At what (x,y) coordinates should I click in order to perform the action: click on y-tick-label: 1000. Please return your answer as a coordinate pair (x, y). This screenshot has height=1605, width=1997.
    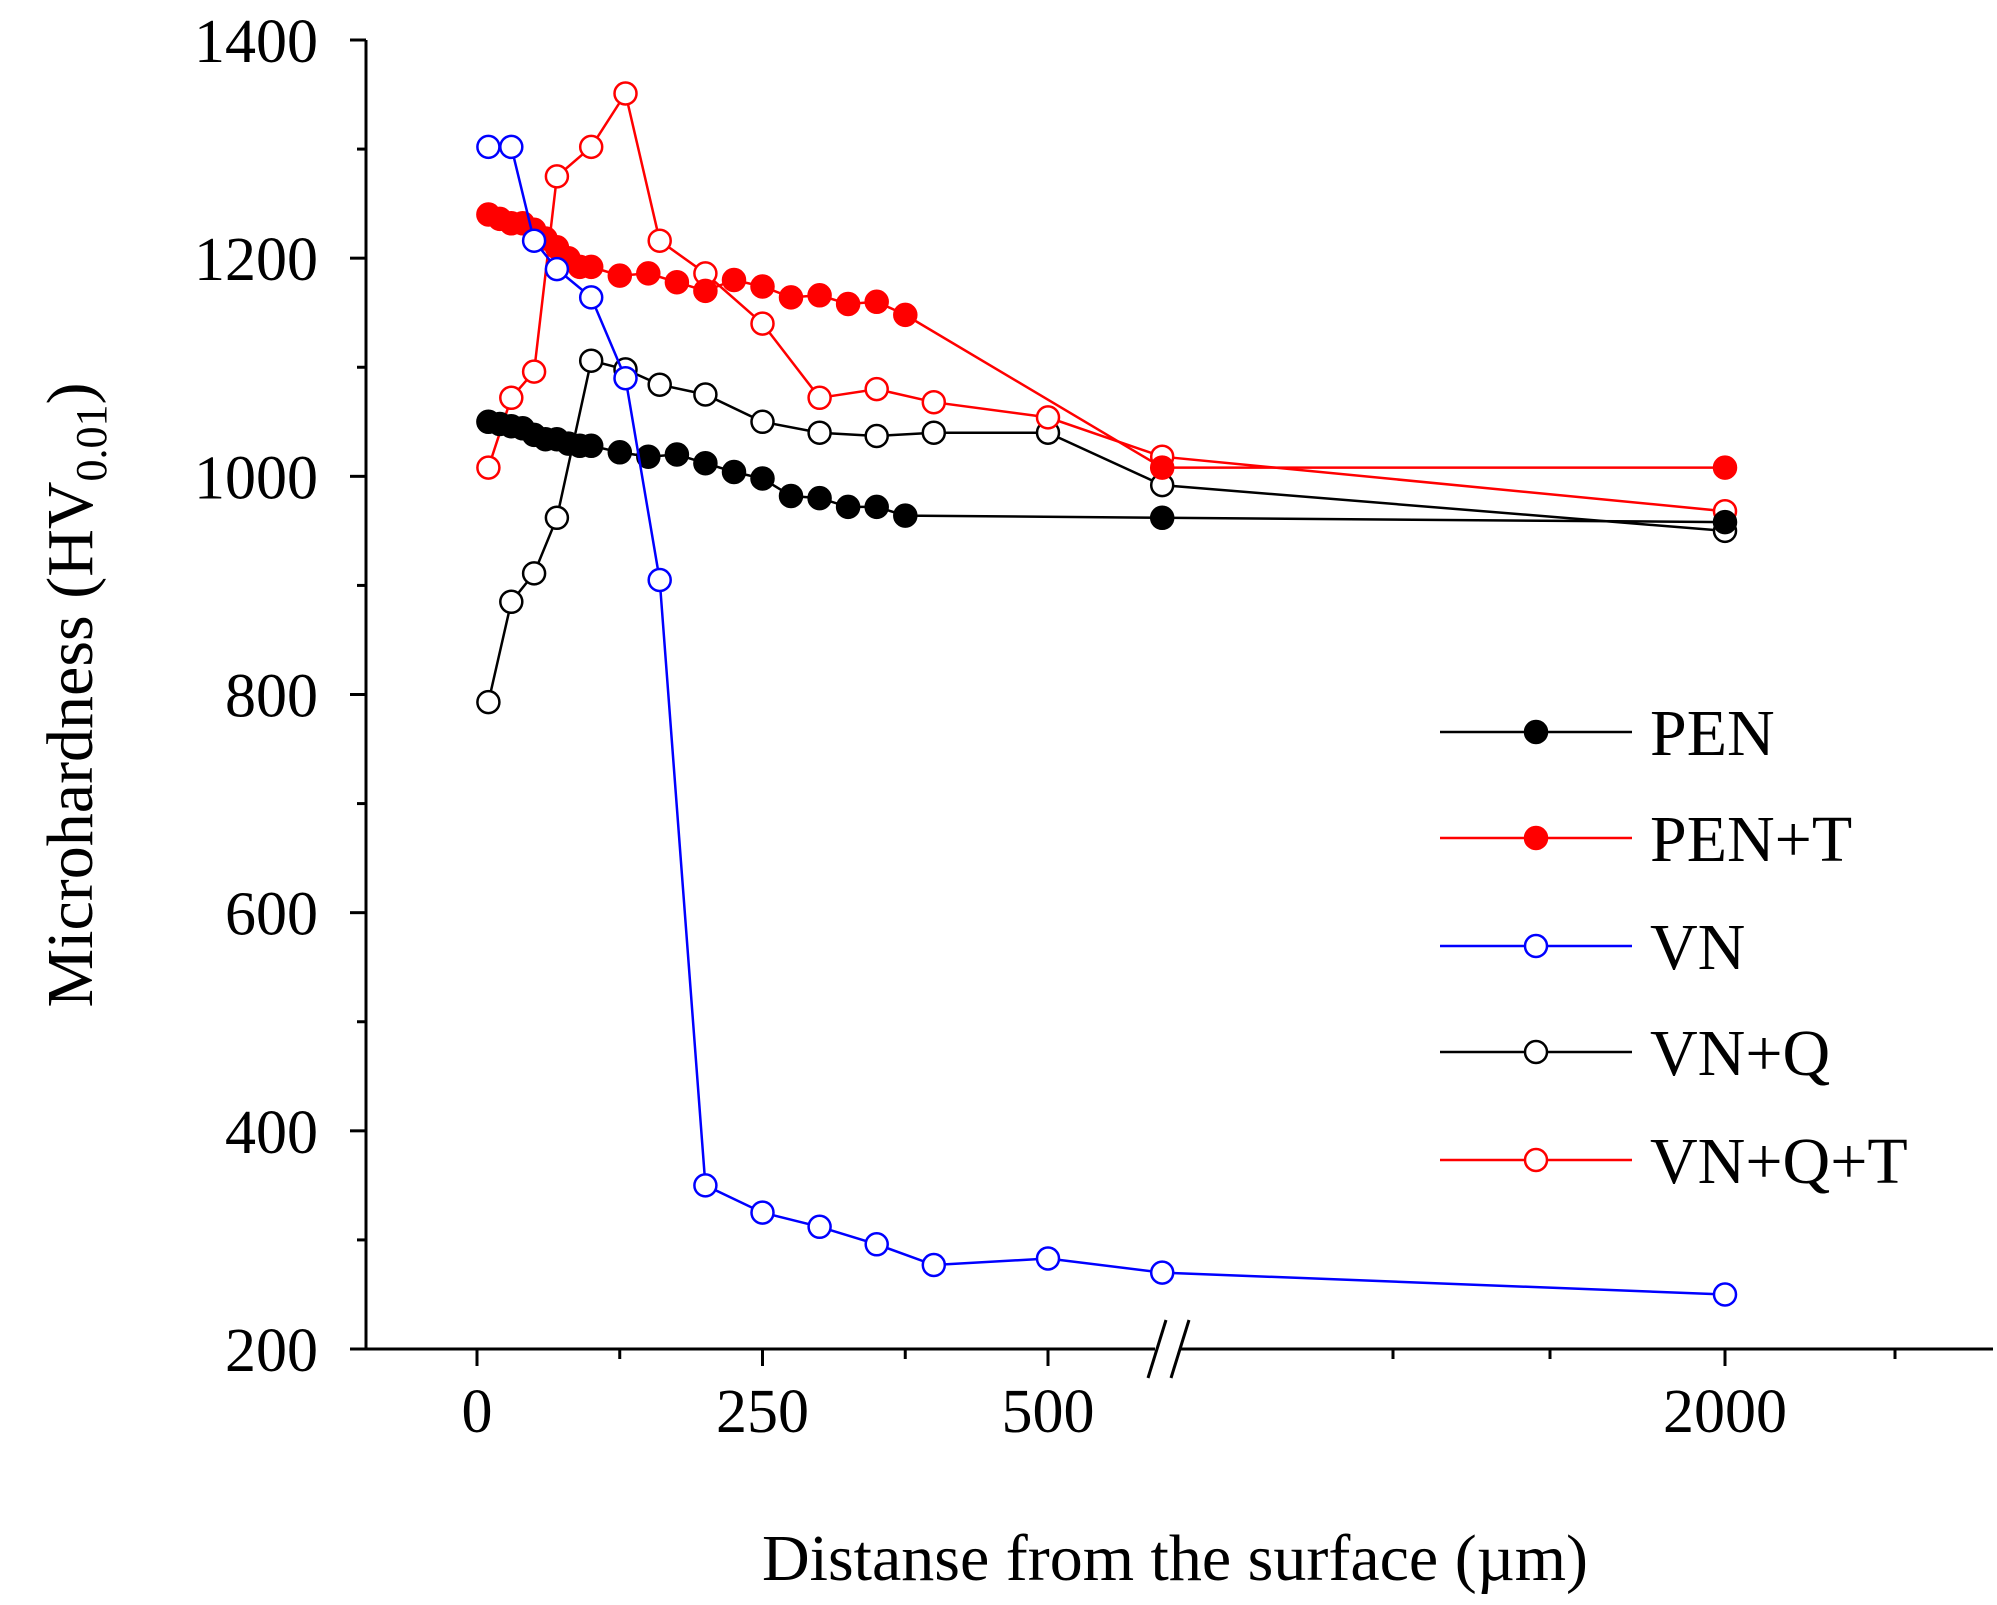
    Looking at the image, I should click on (256, 478).